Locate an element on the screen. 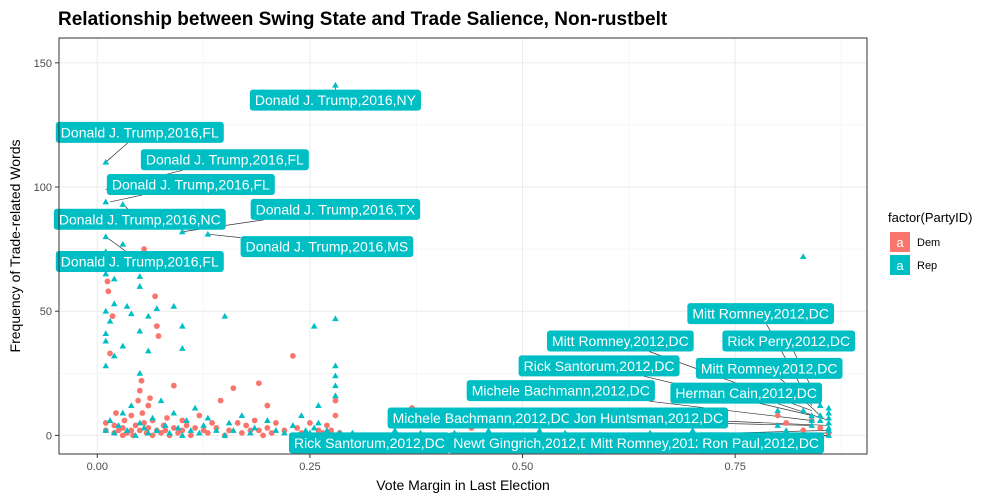 The height and width of the screenshot is (500, 1000). annotation-connector is located at coordinates (224, 235).